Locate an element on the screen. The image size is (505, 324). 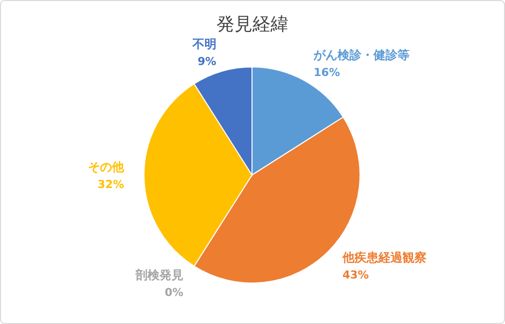
text: 0% is located at coordinates (174, 293).